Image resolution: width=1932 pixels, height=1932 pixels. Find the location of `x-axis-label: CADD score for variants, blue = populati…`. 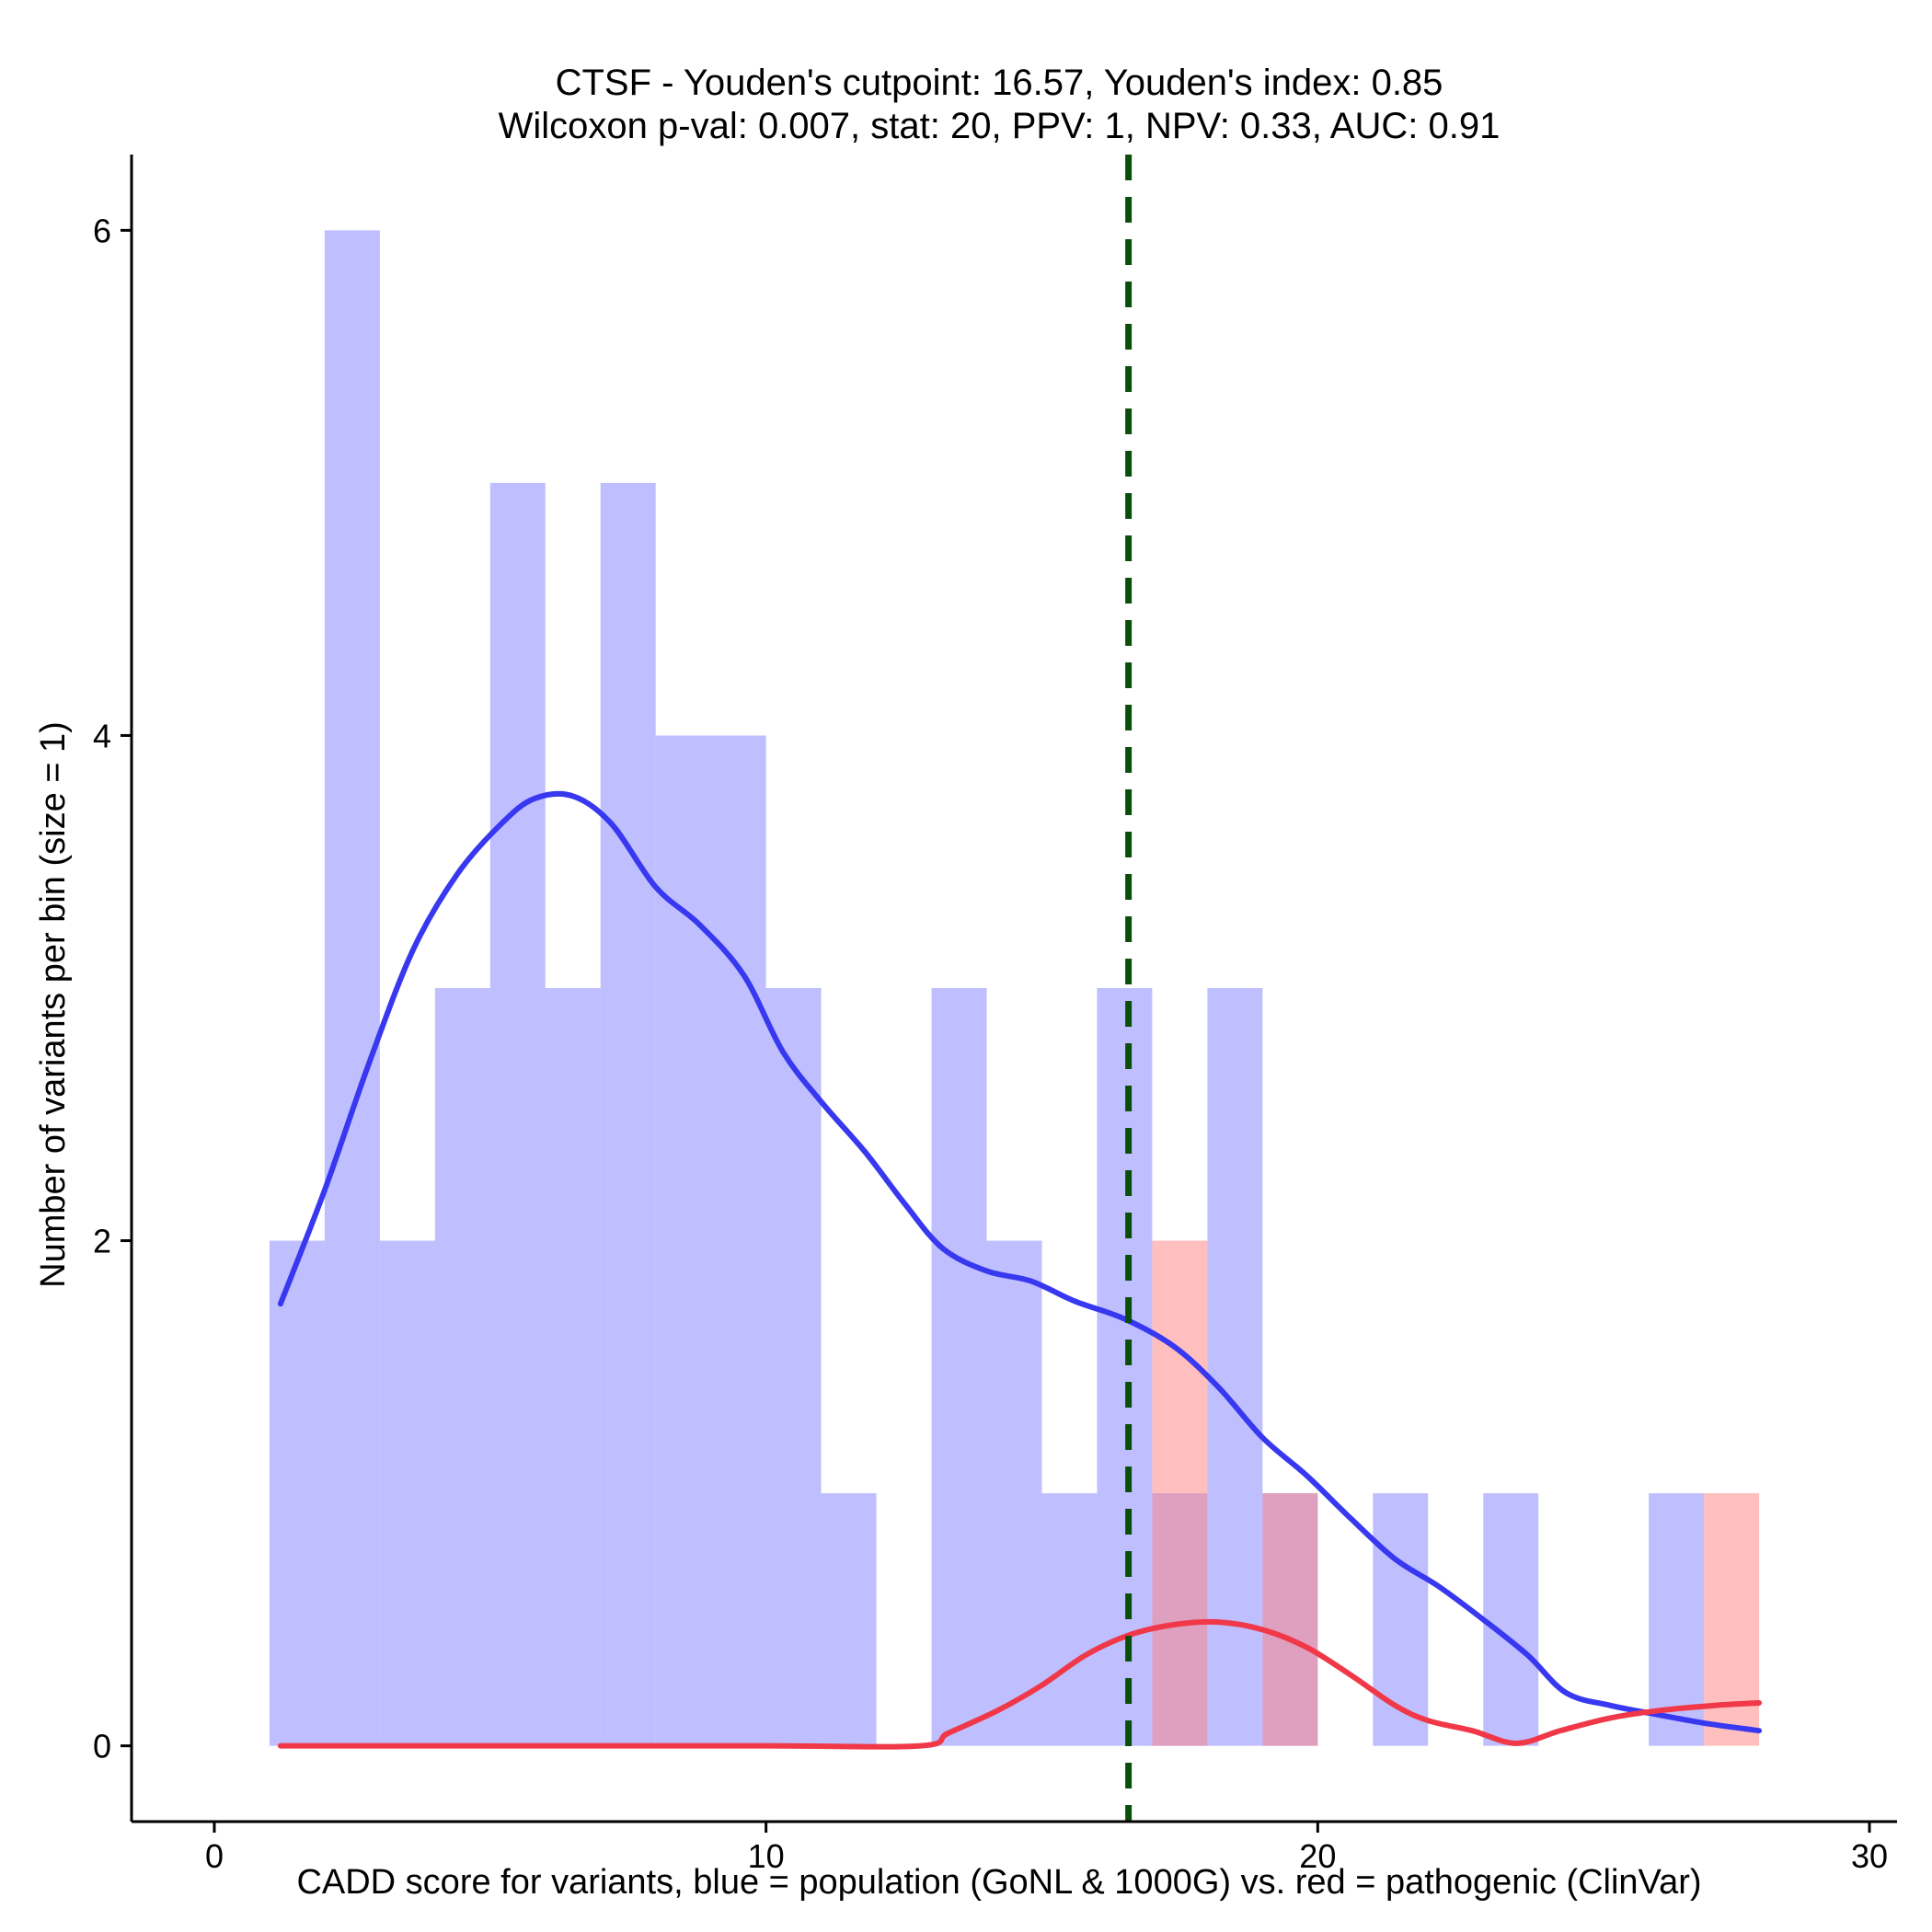

x-axis-label: CADD score for variants, blue = populati… is located at coordinates (998, 1882).